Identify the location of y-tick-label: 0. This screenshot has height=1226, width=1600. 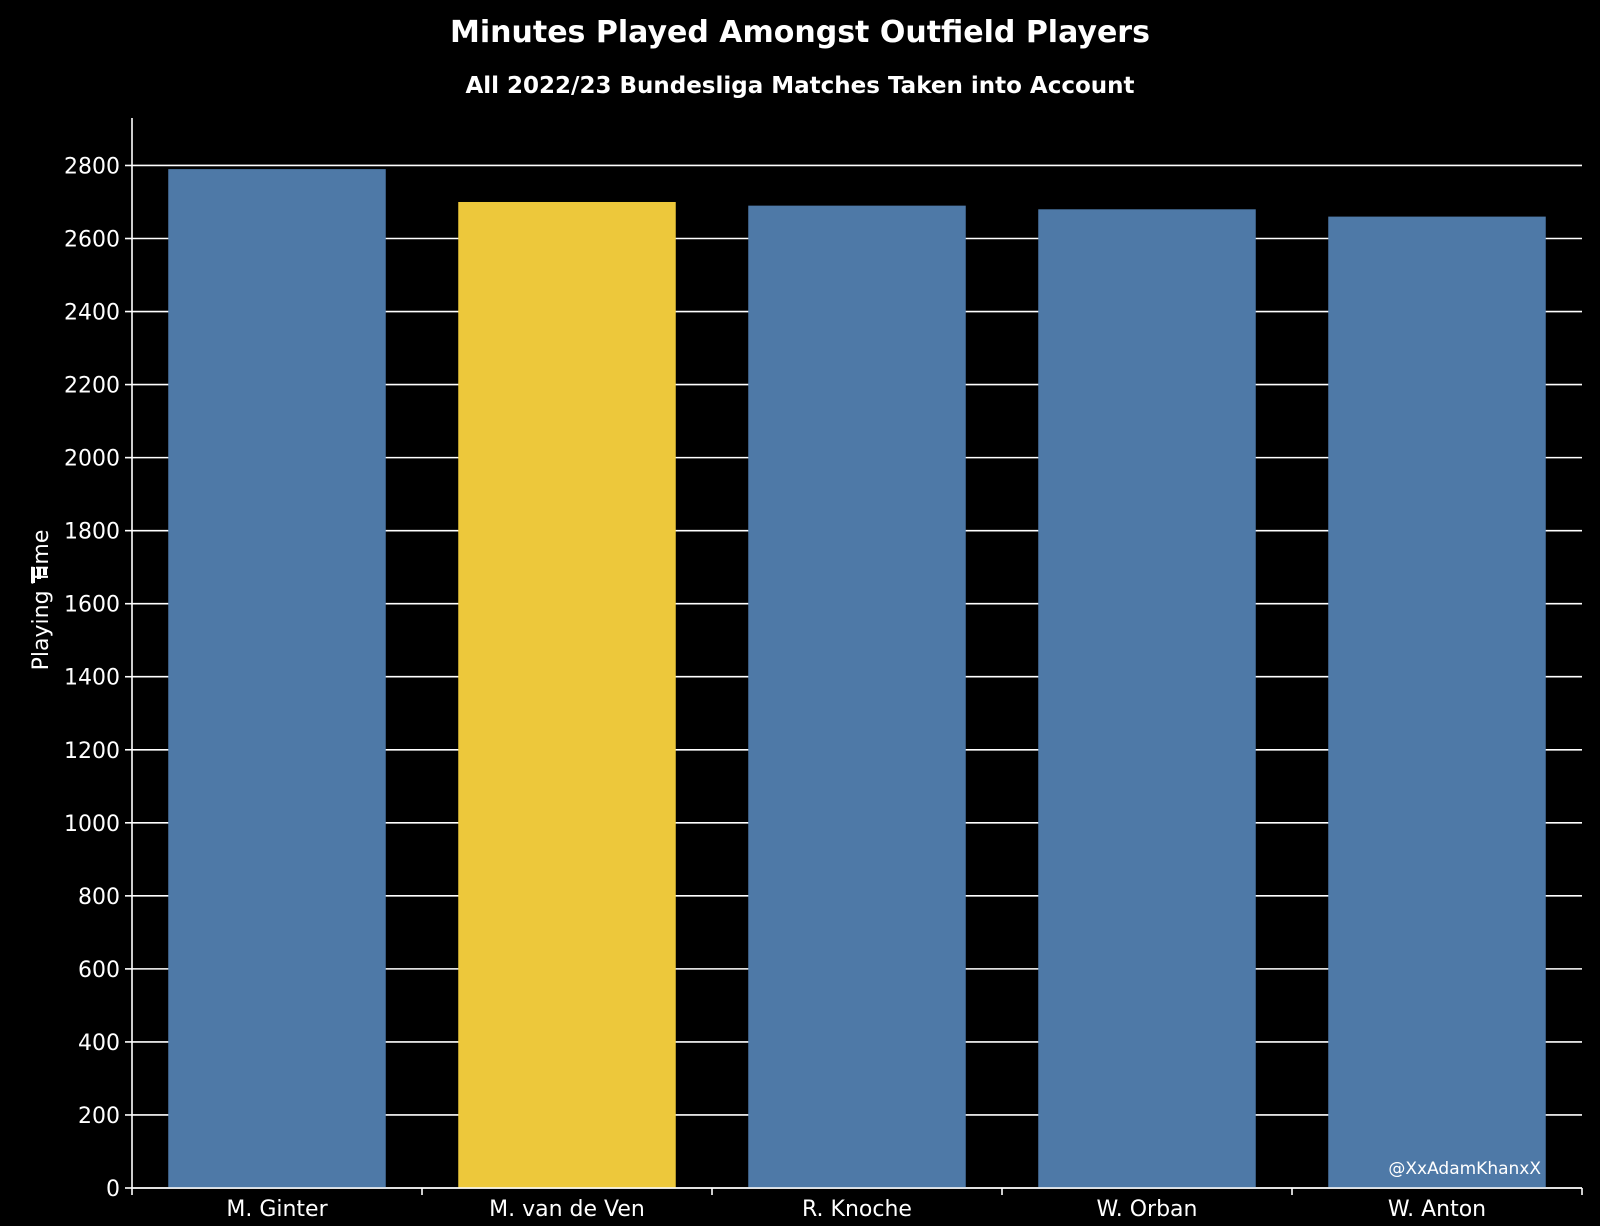
(113, 1189).